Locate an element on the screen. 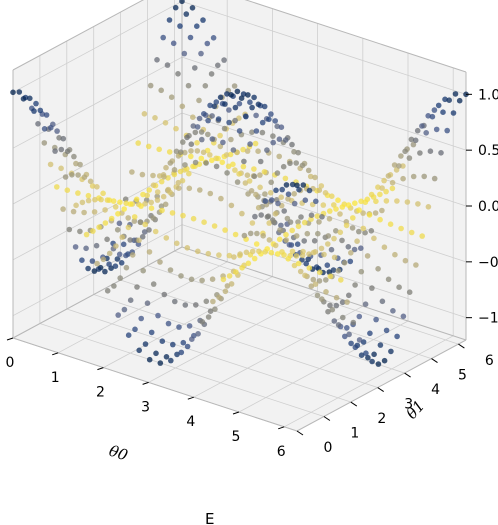 The width and height of the screenshot is (498, 525). y-tick-label: 3 is located at coordinates (408, 405).